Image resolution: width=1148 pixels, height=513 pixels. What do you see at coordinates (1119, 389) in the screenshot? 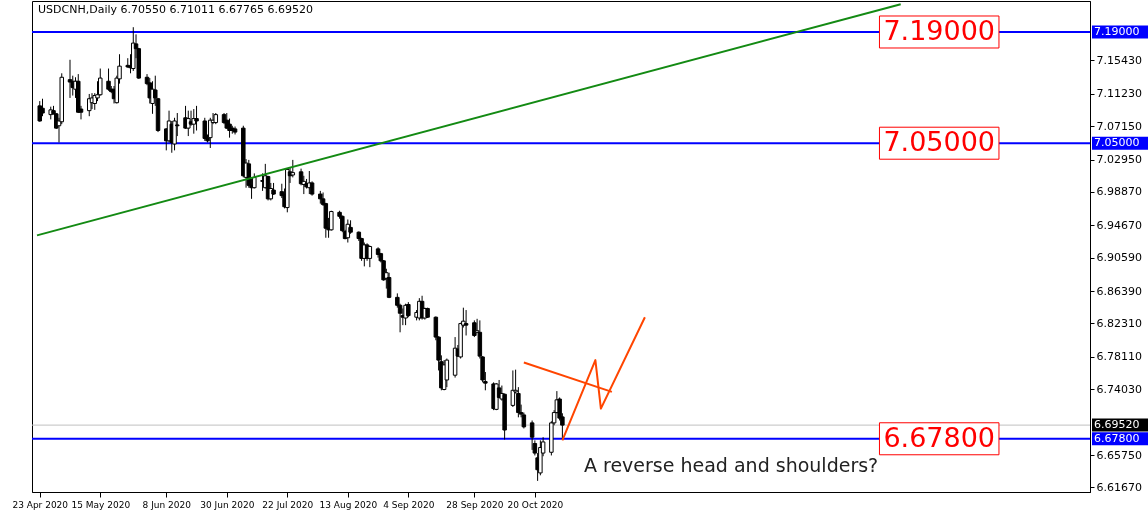
I see `y-tick-label: 6.74030` at bounding box center [1119, 389].